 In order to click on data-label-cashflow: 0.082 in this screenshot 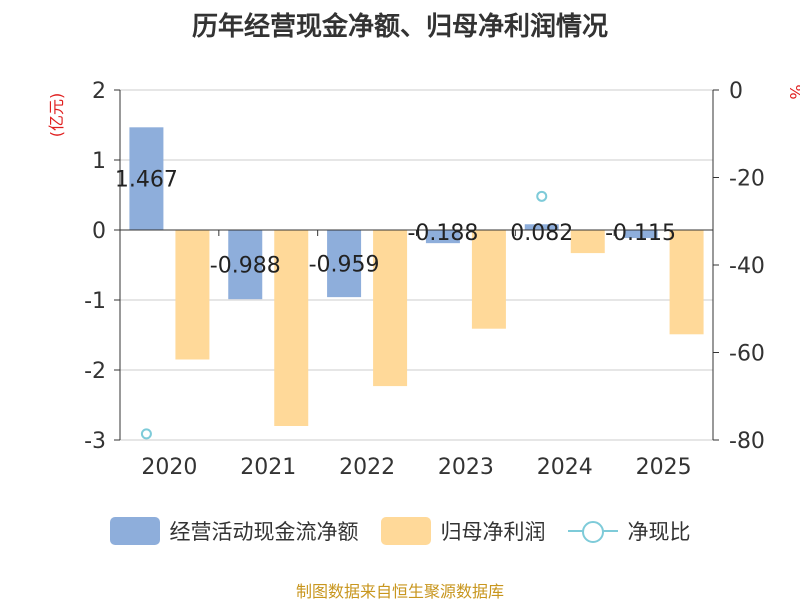, I will do `click(541, 233)`.